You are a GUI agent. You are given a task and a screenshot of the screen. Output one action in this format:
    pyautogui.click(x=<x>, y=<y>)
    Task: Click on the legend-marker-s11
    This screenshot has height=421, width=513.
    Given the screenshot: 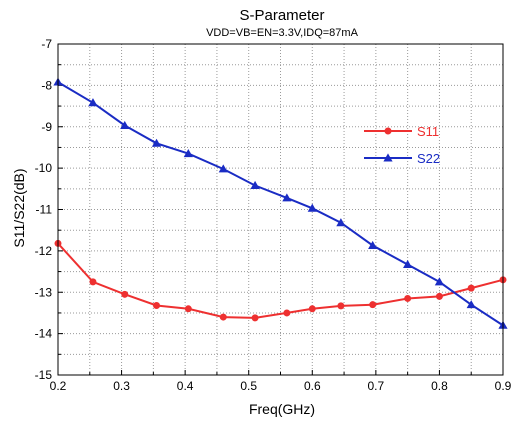 What is the action you would take?
    pyautogui.click(x=388, y=131)
    